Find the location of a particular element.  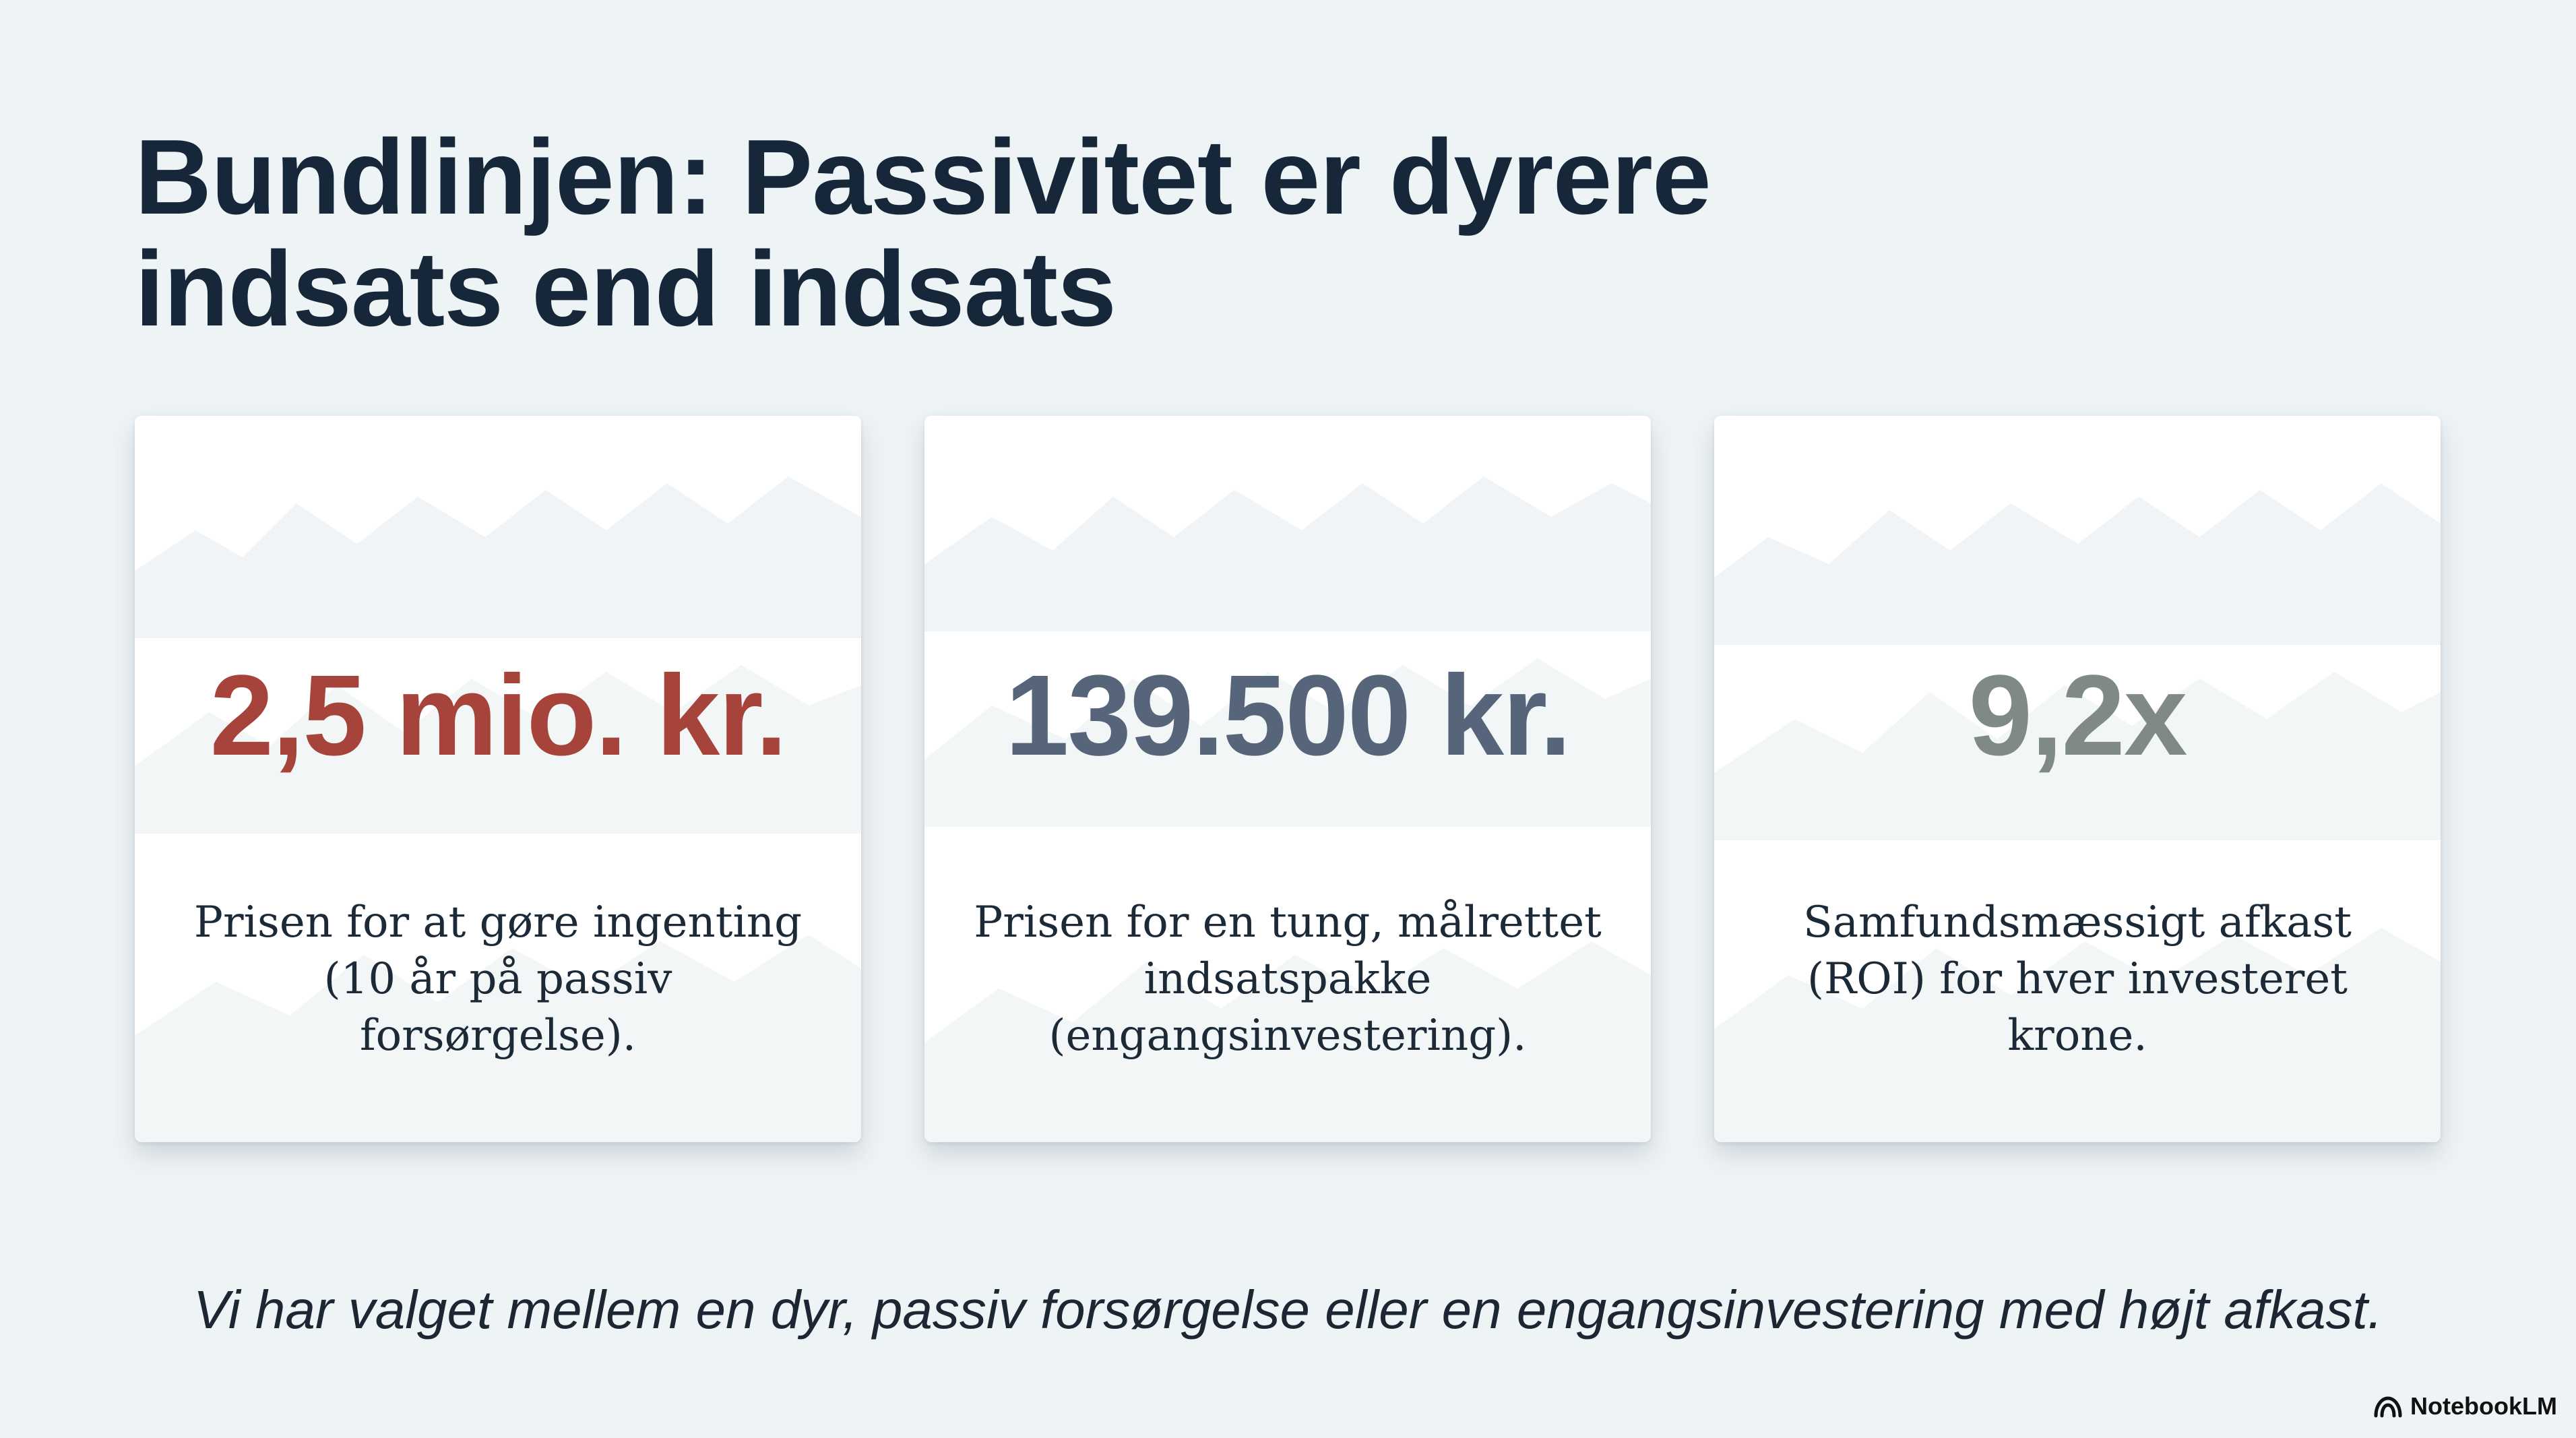

brand-name: NotebookLM is located at coordinates (2483, 1406).